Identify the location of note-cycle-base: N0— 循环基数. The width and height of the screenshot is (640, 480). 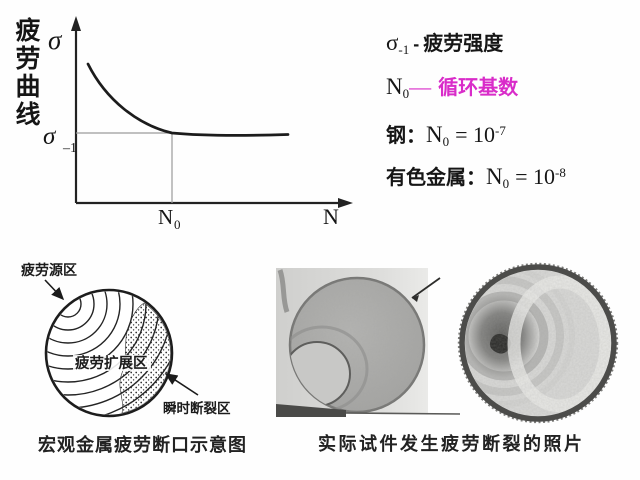
(452, 86).